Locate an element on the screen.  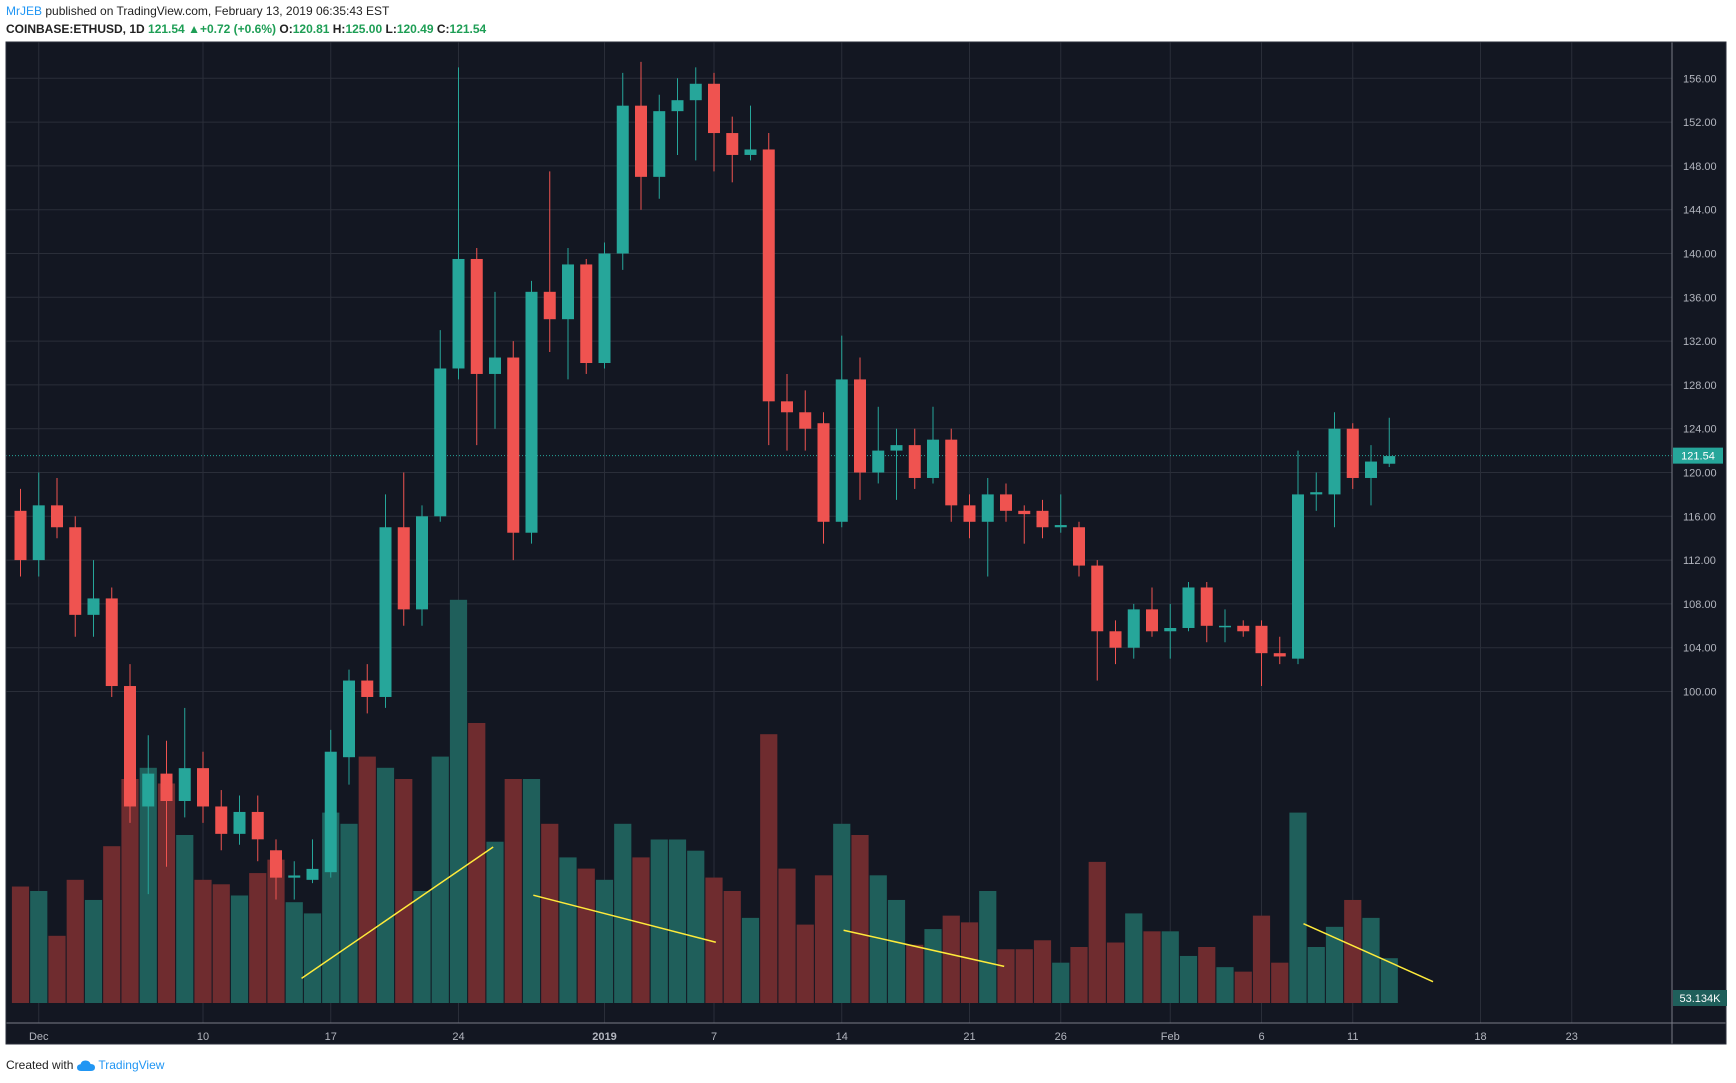
low-value: 120.49 is located at coordinates (415, 29).